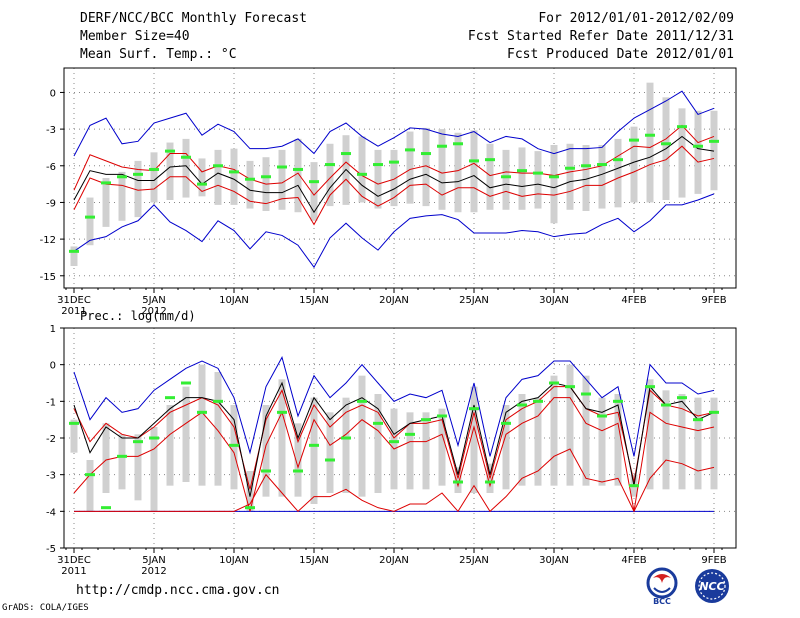 The image size is (800, 618). I want to click on prec-line-max, so click(394, 406).